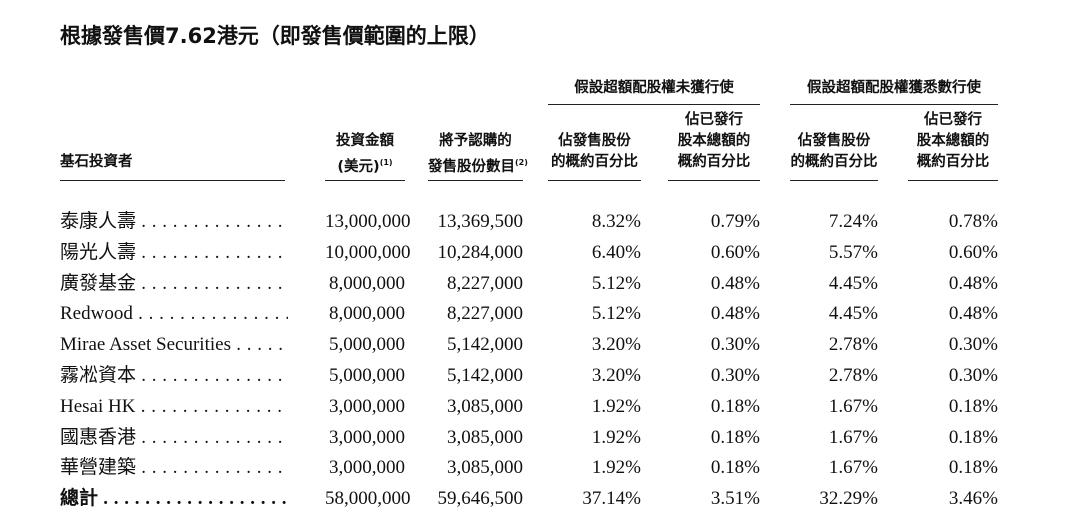 This screenshot has width=1080, height=525. I want to click on row-label: 霧凇資本, so click(174, 376).